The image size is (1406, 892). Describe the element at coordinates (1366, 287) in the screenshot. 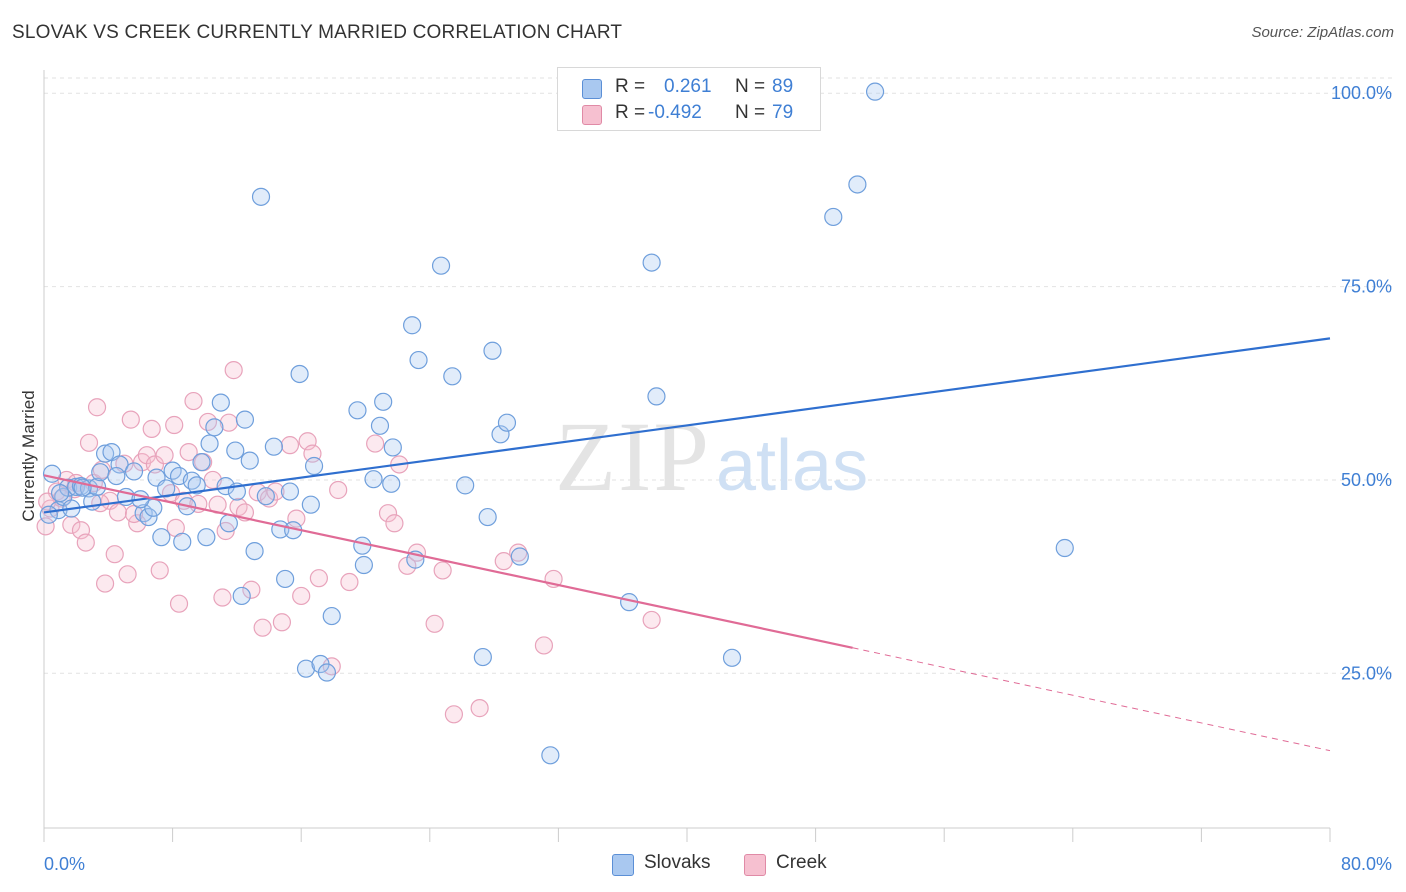

I see `y-tick-label: 75.0%` at that location.